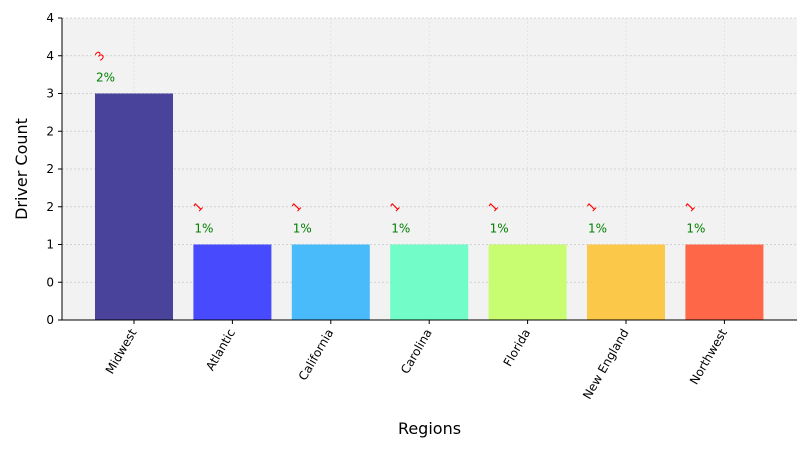 Image resolution: width=810 pixels, height=450 pixels. I want to click on y-tick-label: 1, so click(50, 245).